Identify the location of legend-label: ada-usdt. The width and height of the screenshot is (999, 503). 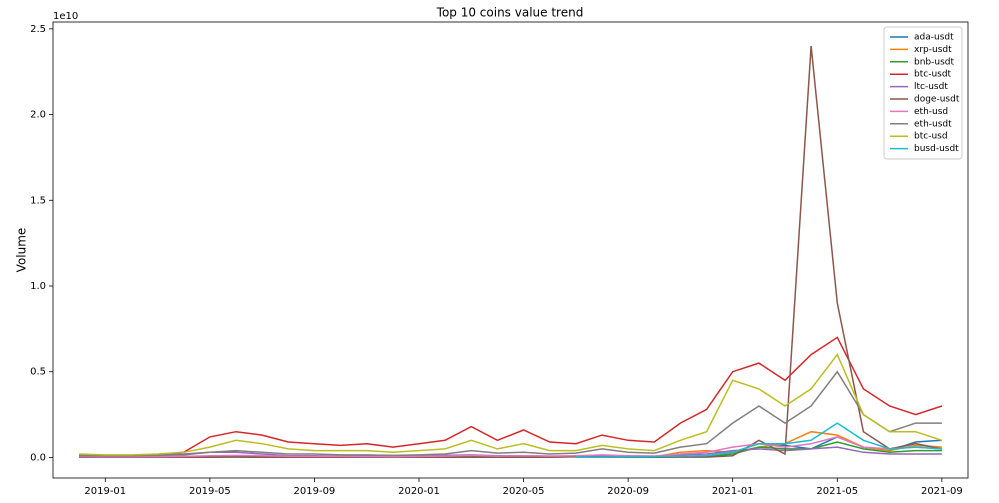
(934, 38).